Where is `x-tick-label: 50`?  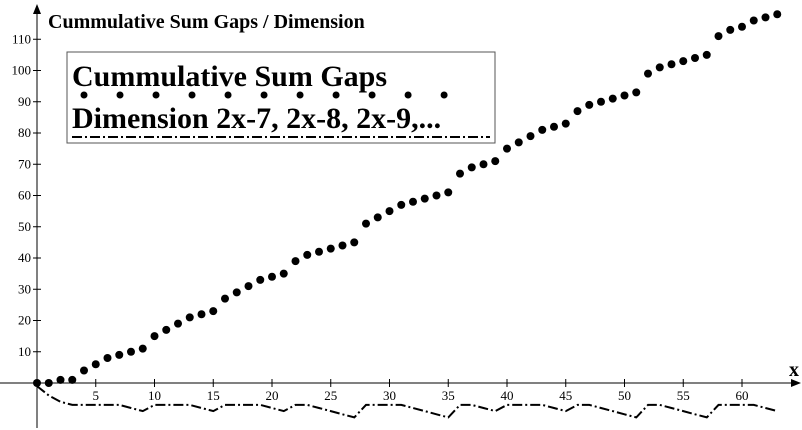 x-tick-label: 50 is located at coordinates (624, 395).